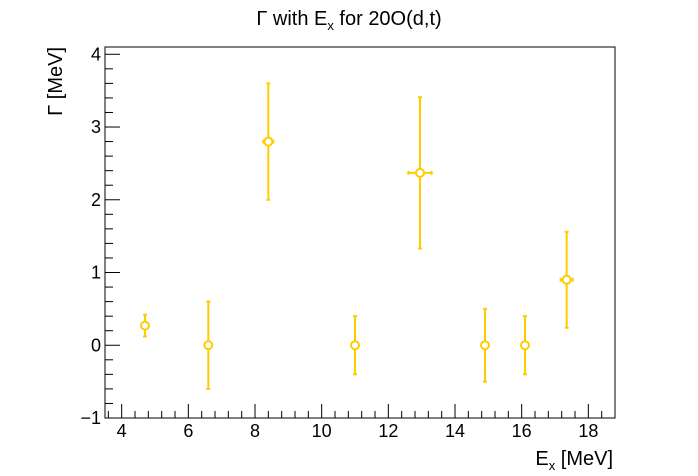  I want to click on y-tick-label: 3, so click(96, 127).